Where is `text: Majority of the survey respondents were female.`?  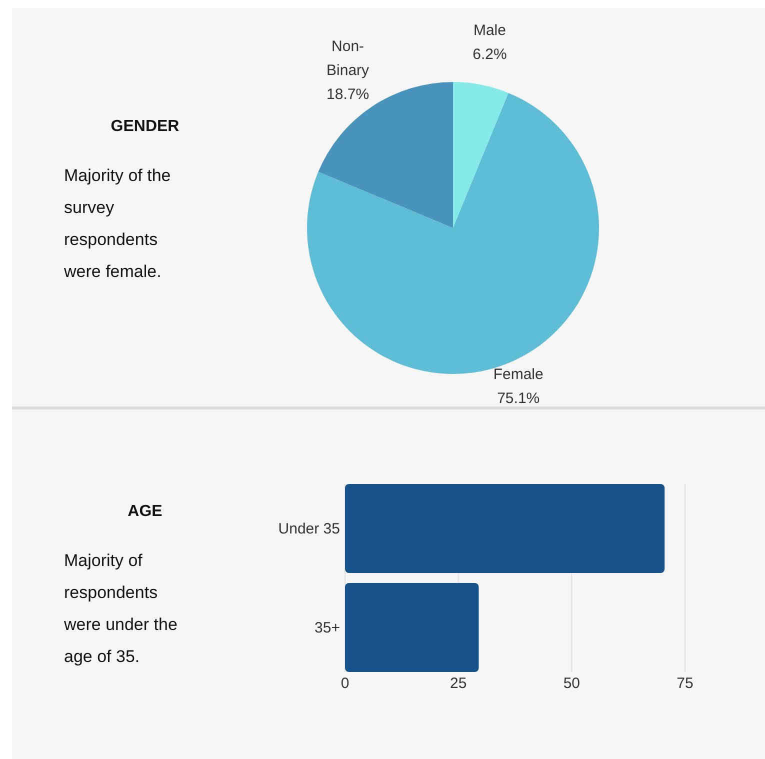 text: Majority of the survey respondents were female. is located at coordinates (117, 223).